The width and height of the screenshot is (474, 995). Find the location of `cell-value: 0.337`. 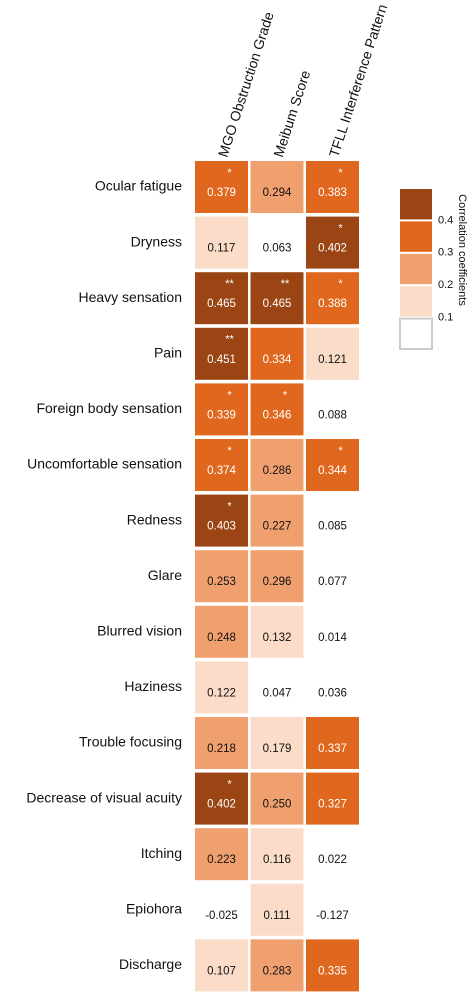

cell-value: 0.337 is located at coordinates (332, 749).